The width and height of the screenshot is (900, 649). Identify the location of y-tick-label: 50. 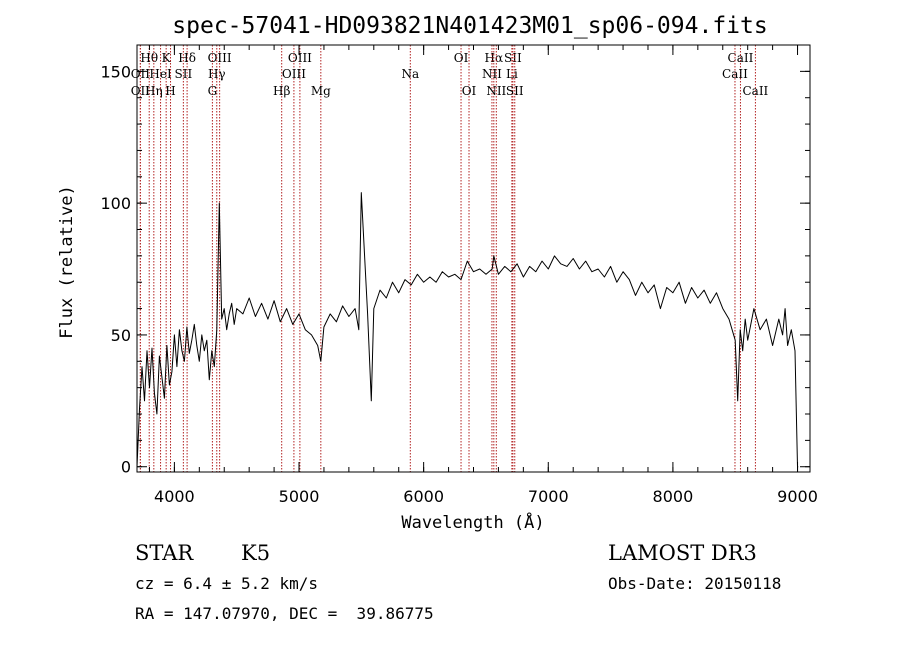
(121, 335).